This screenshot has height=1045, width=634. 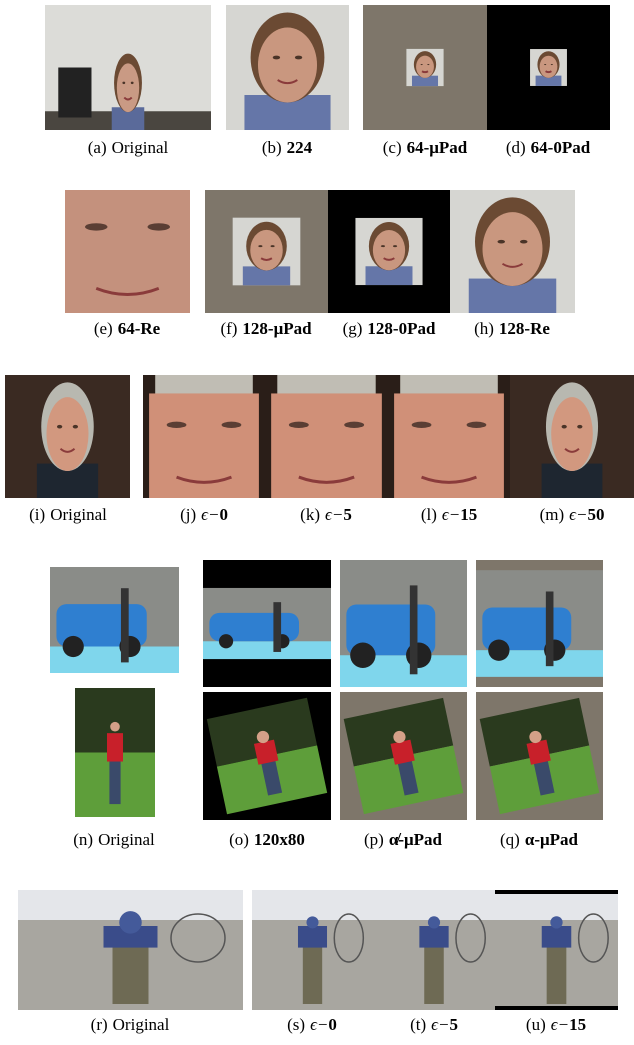 I want to click on net, so click(x=349, y=938).